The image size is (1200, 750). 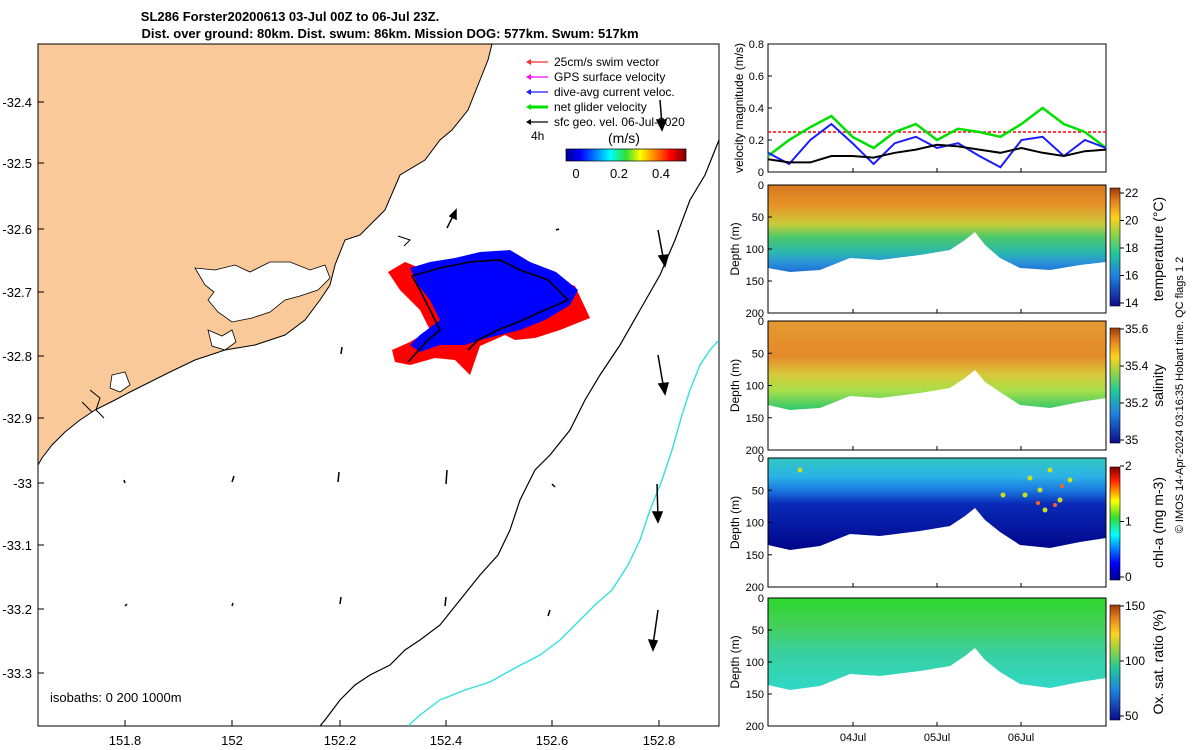 What do you see at coordinates (1132, 303) in the screenshot?
I see `colorbar-tick-label: 14` at bounding box center [1132, 303].